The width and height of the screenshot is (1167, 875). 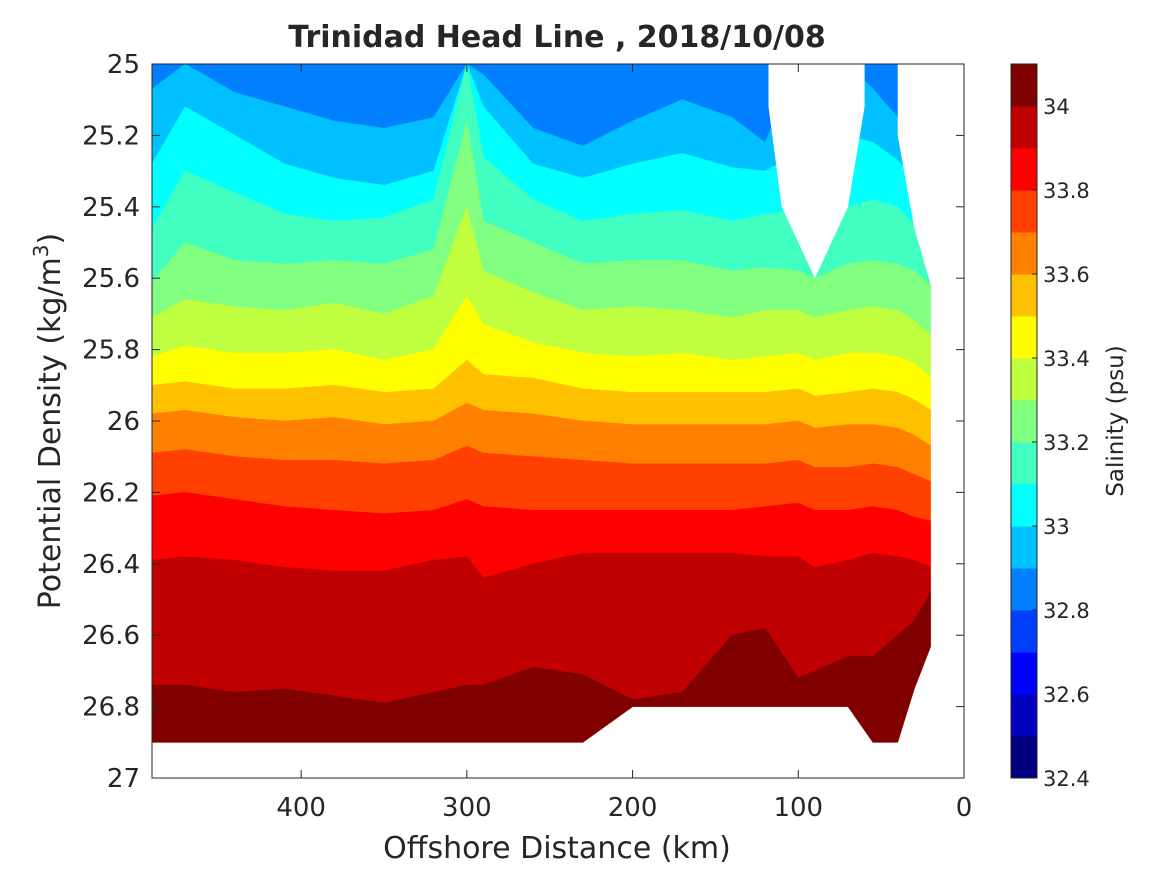 What do you see at coordinates (41, 250) in the screenshot?
I see `y-axis-label-superscript: 3` at bounding box center [41, 250].